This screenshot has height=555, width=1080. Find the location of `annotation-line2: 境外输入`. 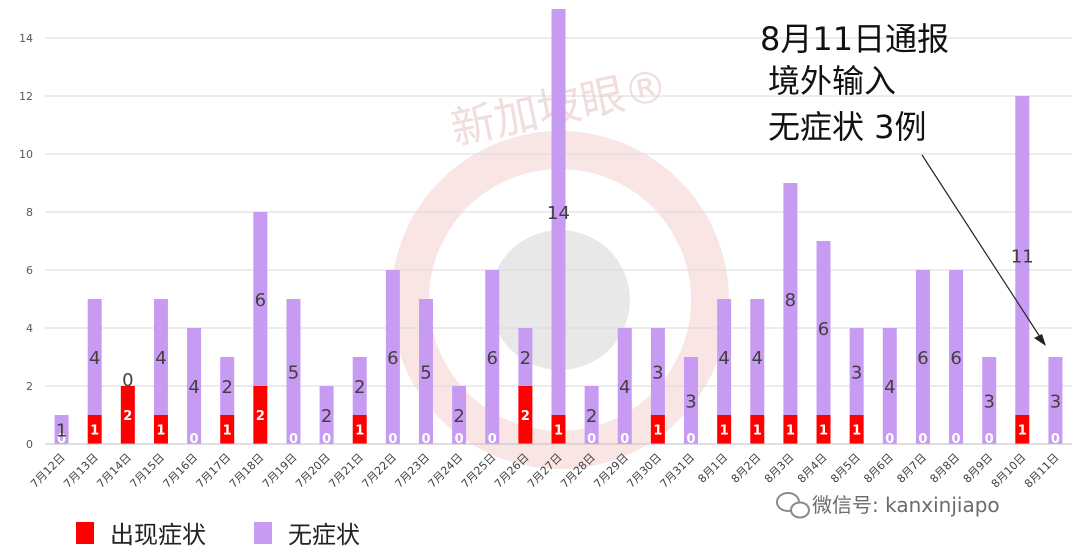

annotation-line2: 境外输入 is located at coordinates (832, 81).